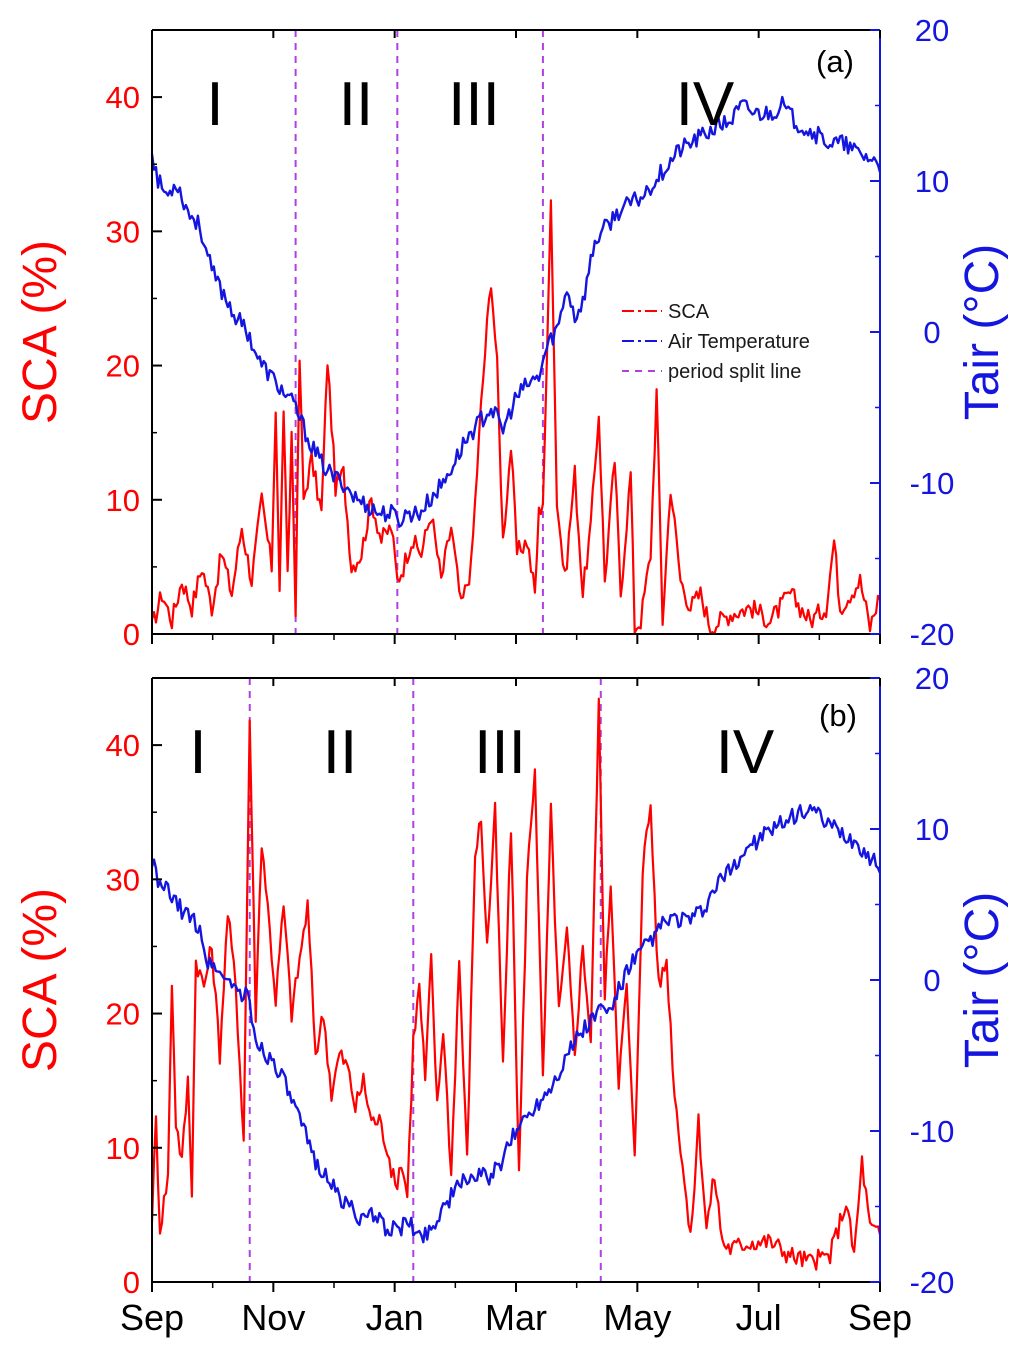 The width and height of the screenshot is (1024, 1356). Describe the element at coordinates (395, 1317) in the screenshot. I see `x-tick-label: Jan` at that location.